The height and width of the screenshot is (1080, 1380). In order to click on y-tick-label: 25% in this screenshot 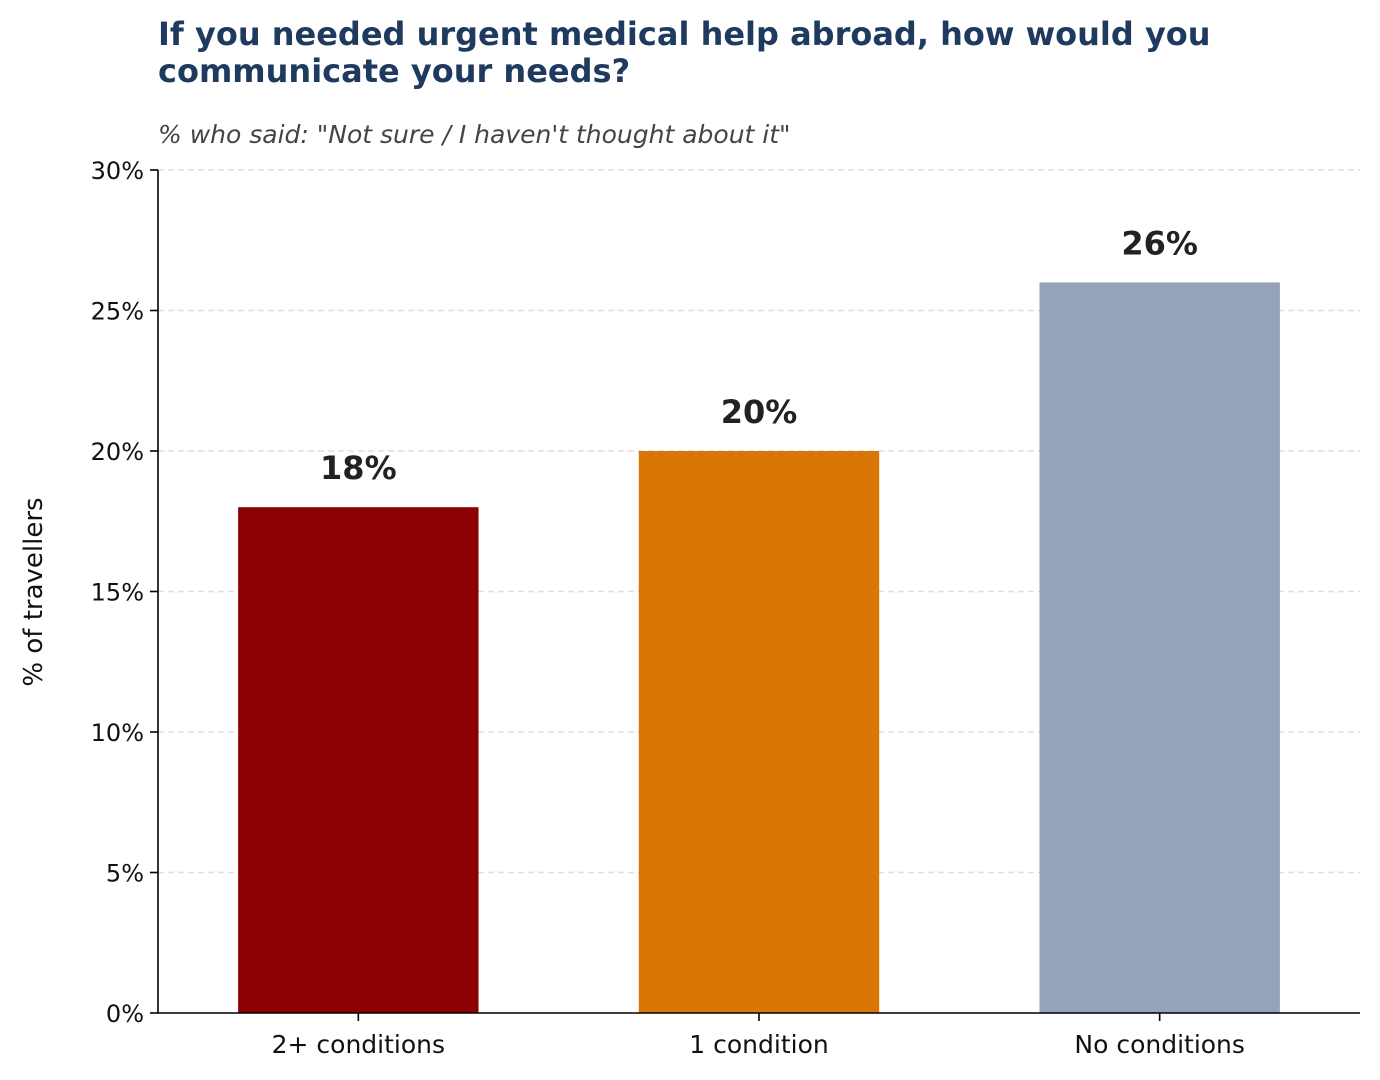, I will do `click(117, 312)`.